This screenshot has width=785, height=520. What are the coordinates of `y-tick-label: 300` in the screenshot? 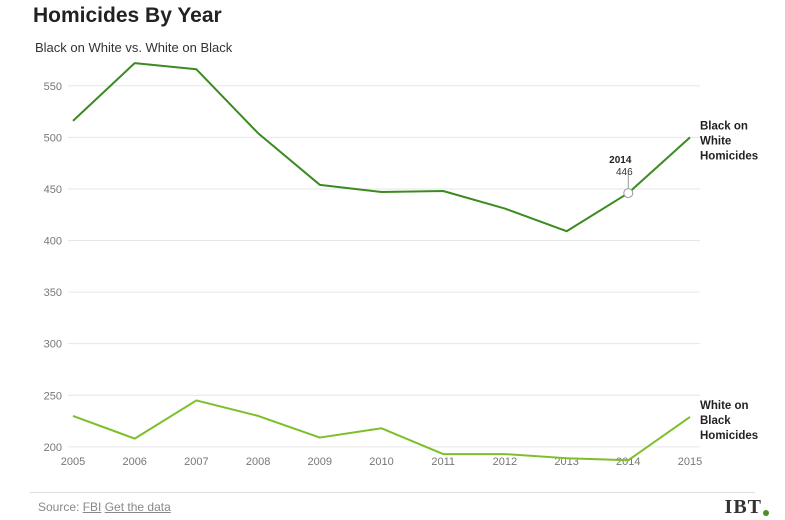 It's located at (53, 345).